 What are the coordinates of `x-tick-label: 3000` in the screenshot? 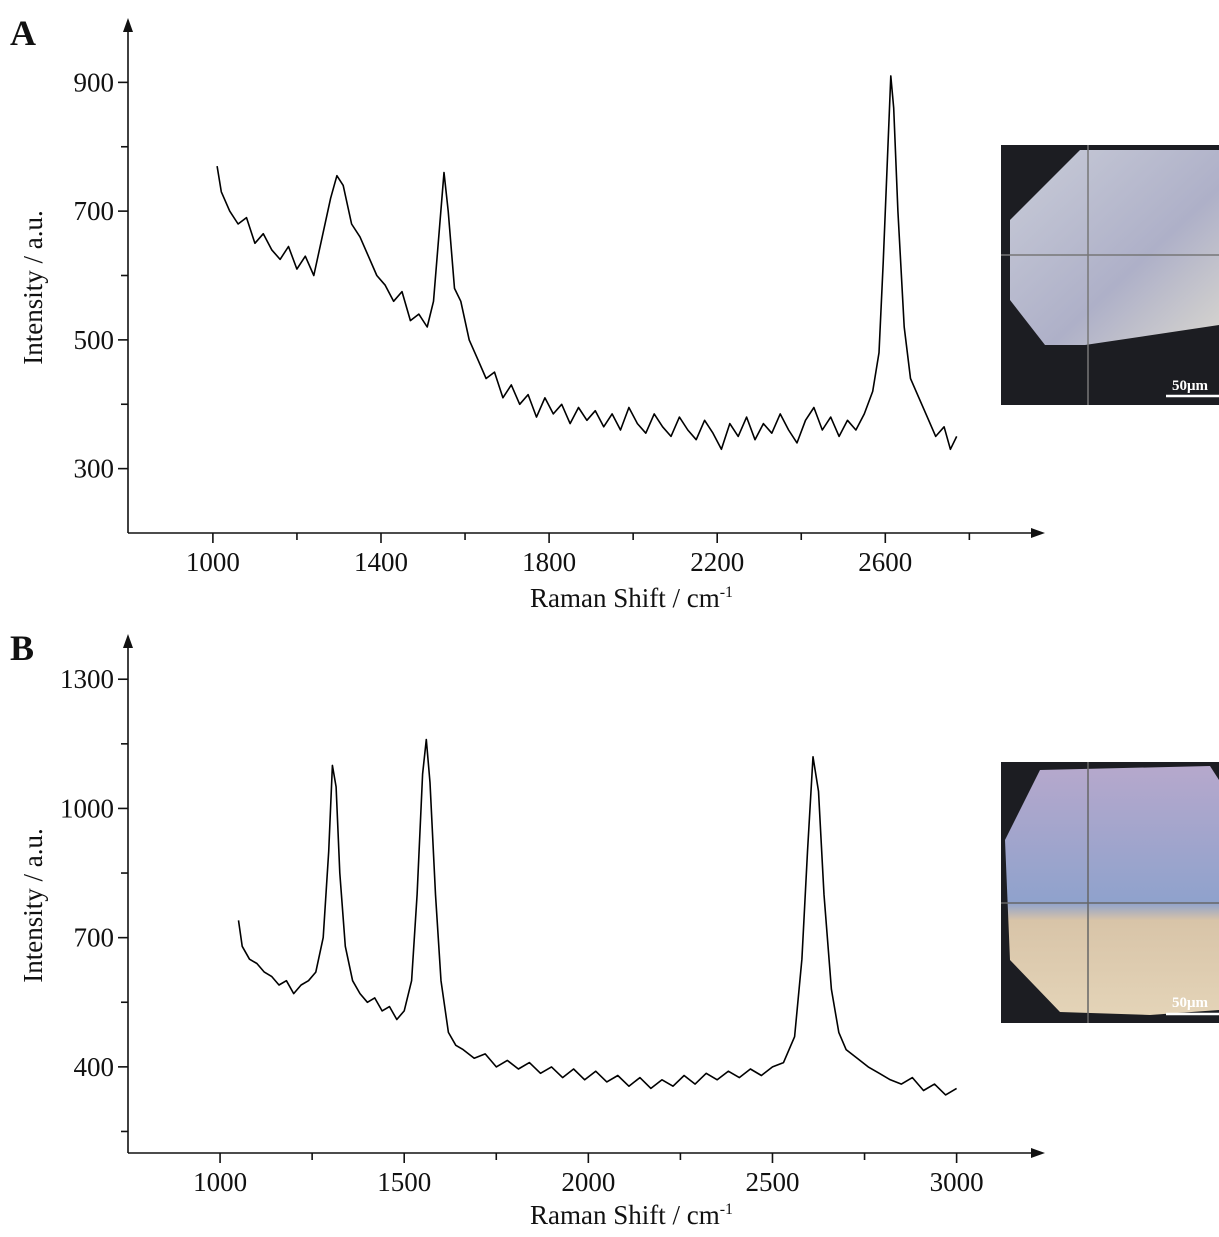 It's located at (957, 1182).